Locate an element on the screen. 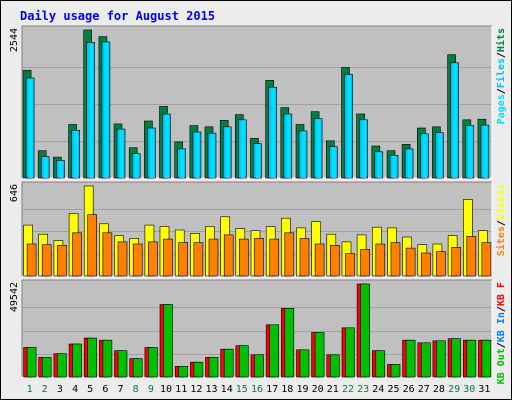 The height and width of the screenshot is (400, 512). hits-legend: Pages/Files/Hits is located at coordinates (501, 76).